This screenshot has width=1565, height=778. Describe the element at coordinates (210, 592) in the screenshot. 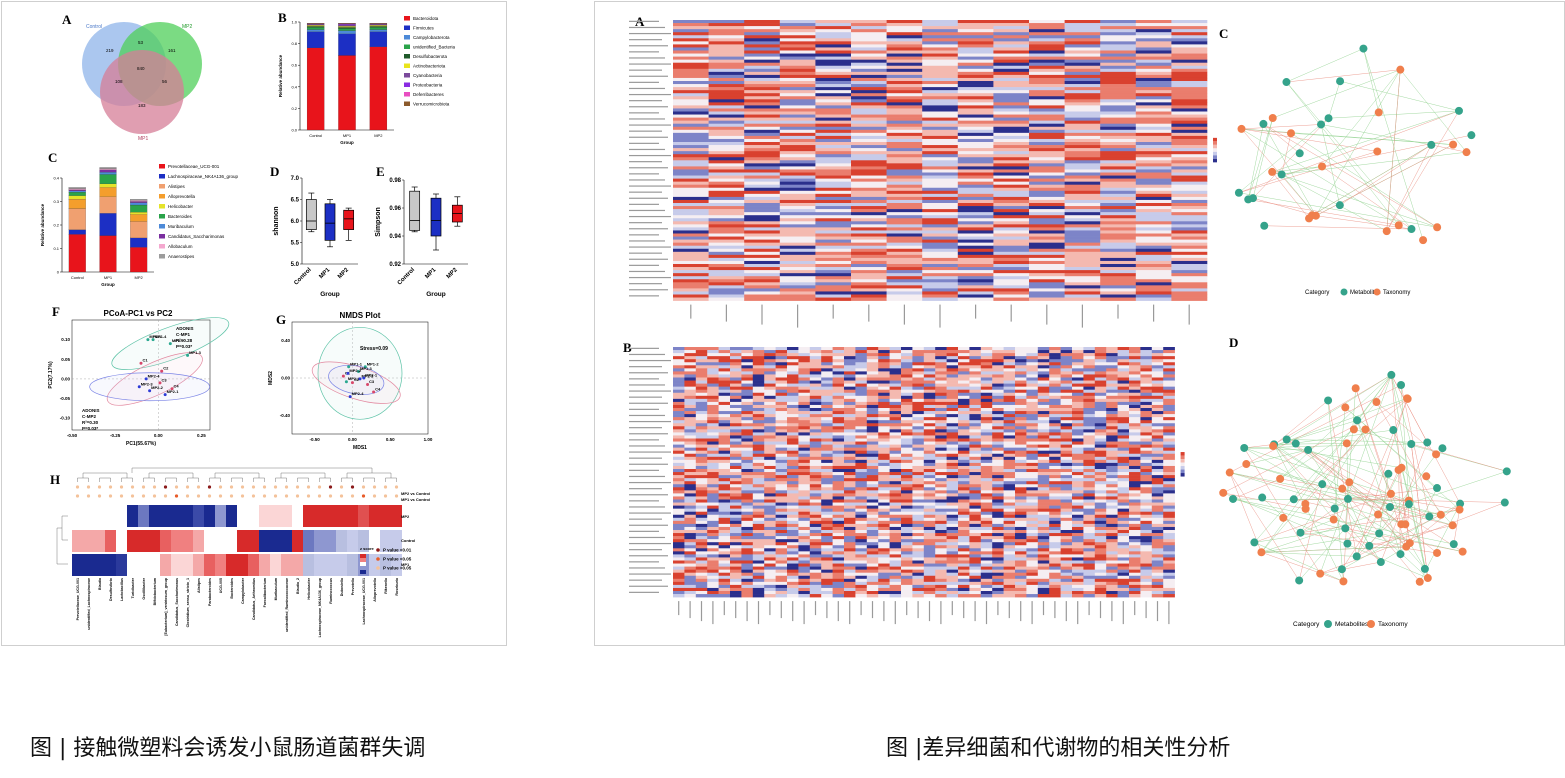

I see `column-label: Parabacteroides` at that location.